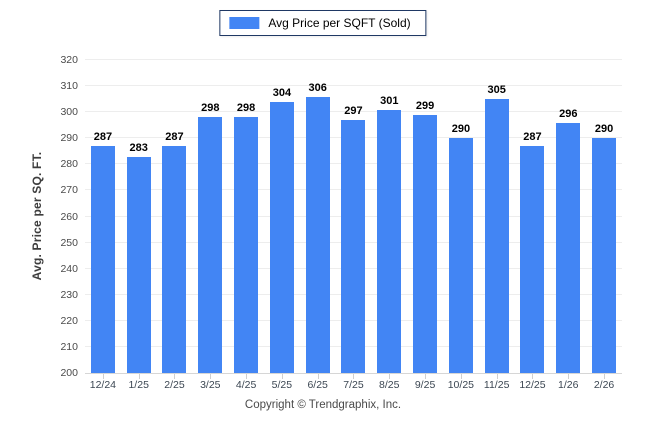 The image size is (646, 434). Describe the element at coordinates (496, 385) in the screenshot. I see `x-tick-label: 11/25` at that location.